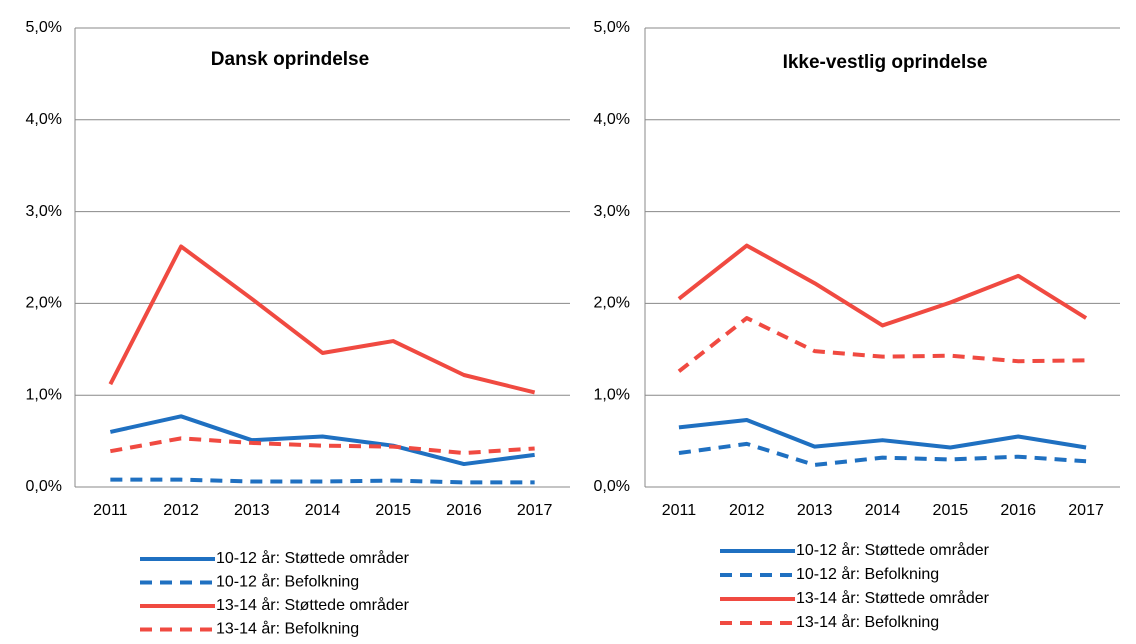 This screenshot has width=1136, height=644. What do you see at coordinates (290, 59) in the screenshot?
I see `chart-title: Dansk oprindelse` at bounding box center [290, 59].